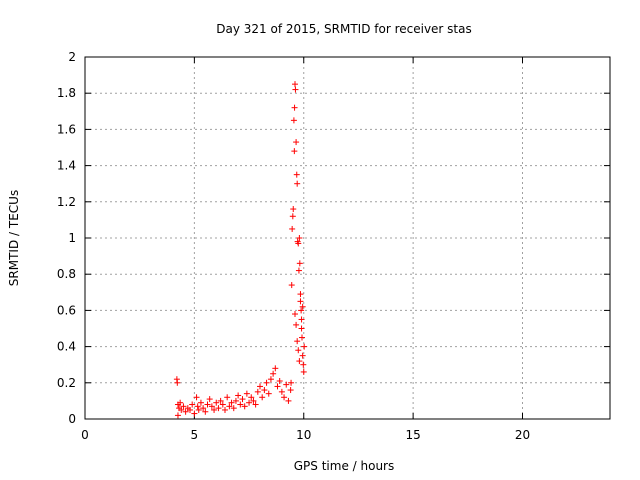 The width and height of the screenshot is (640, 480). Describe the element at coordinates (72, 419) in the screenshot. I see `y-tick-label: 0` at that location.